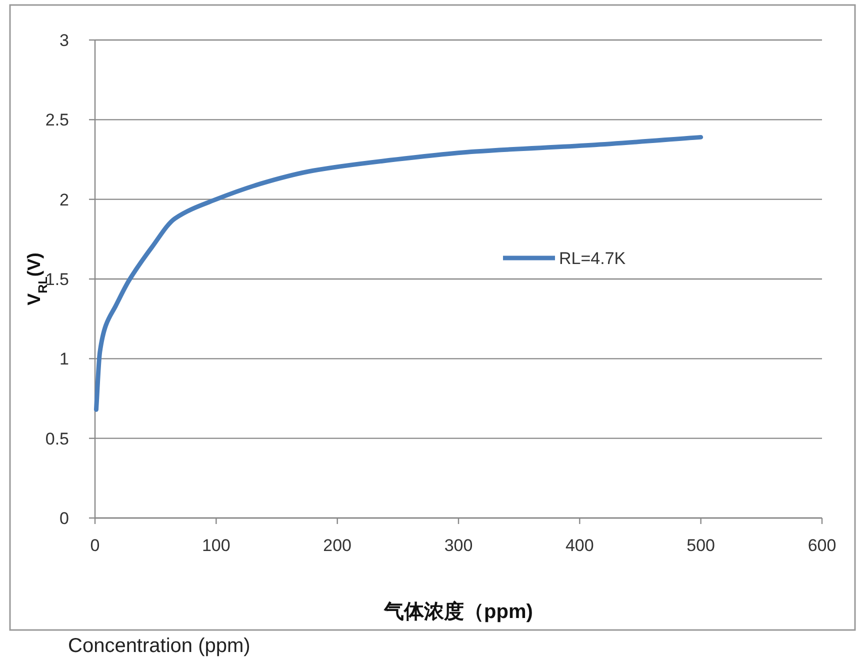  What do you see at coordinates (95, 545) in the screenshot?
I see `x-tick-label: 0` at bounding box center [95, 545].